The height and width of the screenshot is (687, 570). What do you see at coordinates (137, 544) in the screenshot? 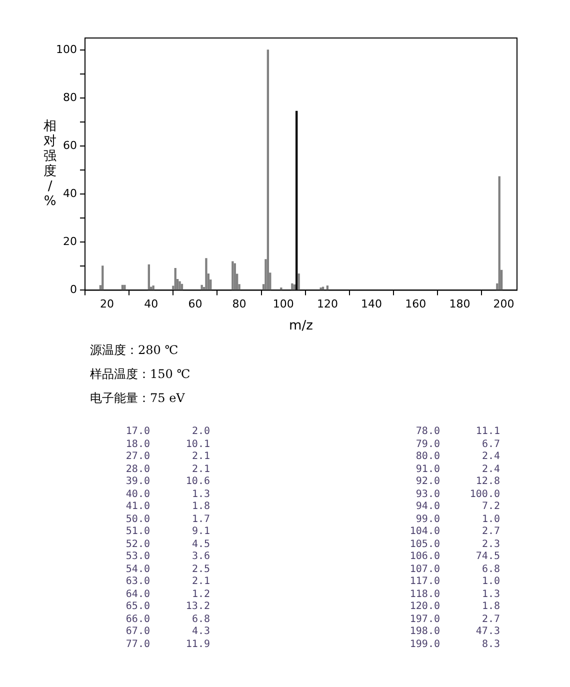
I see `text: 52.0` at bounding box center [137, 544].